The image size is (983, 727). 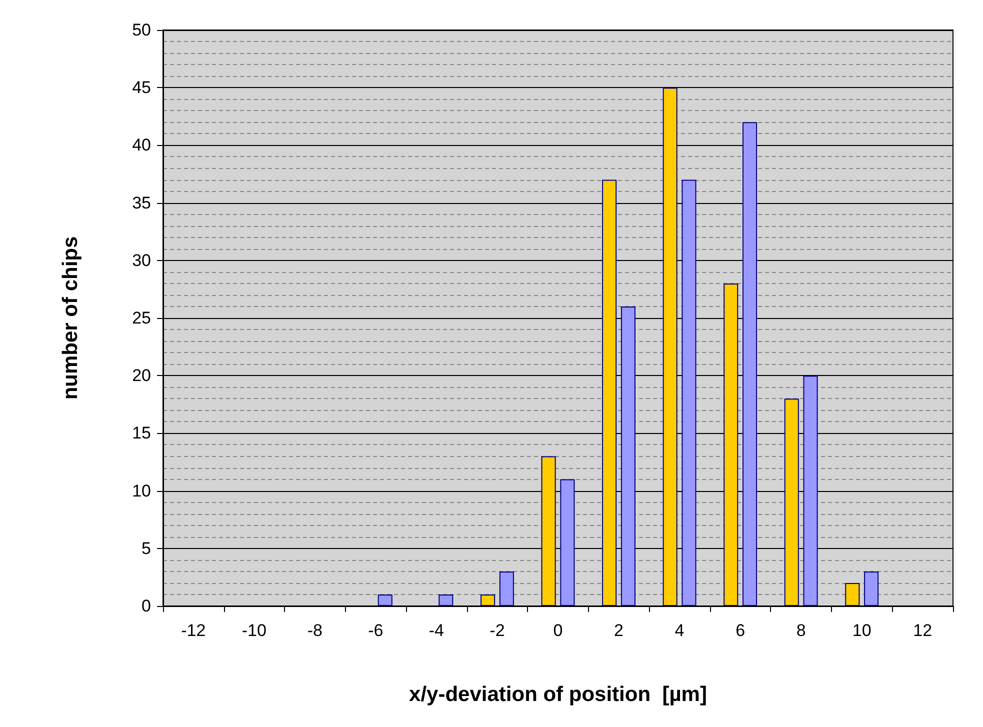 What do you see at coordinates (193, 630) in the screenshot?
I see `x-tick-label: -12` at bounding box center [193, 630].